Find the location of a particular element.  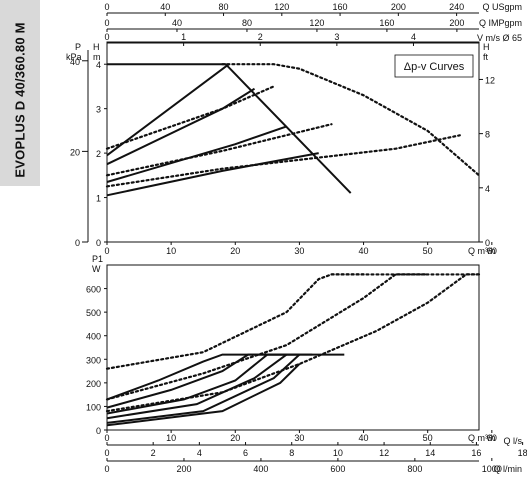

top-axis-tick-label: 160 is located at coordinates (386, 23).